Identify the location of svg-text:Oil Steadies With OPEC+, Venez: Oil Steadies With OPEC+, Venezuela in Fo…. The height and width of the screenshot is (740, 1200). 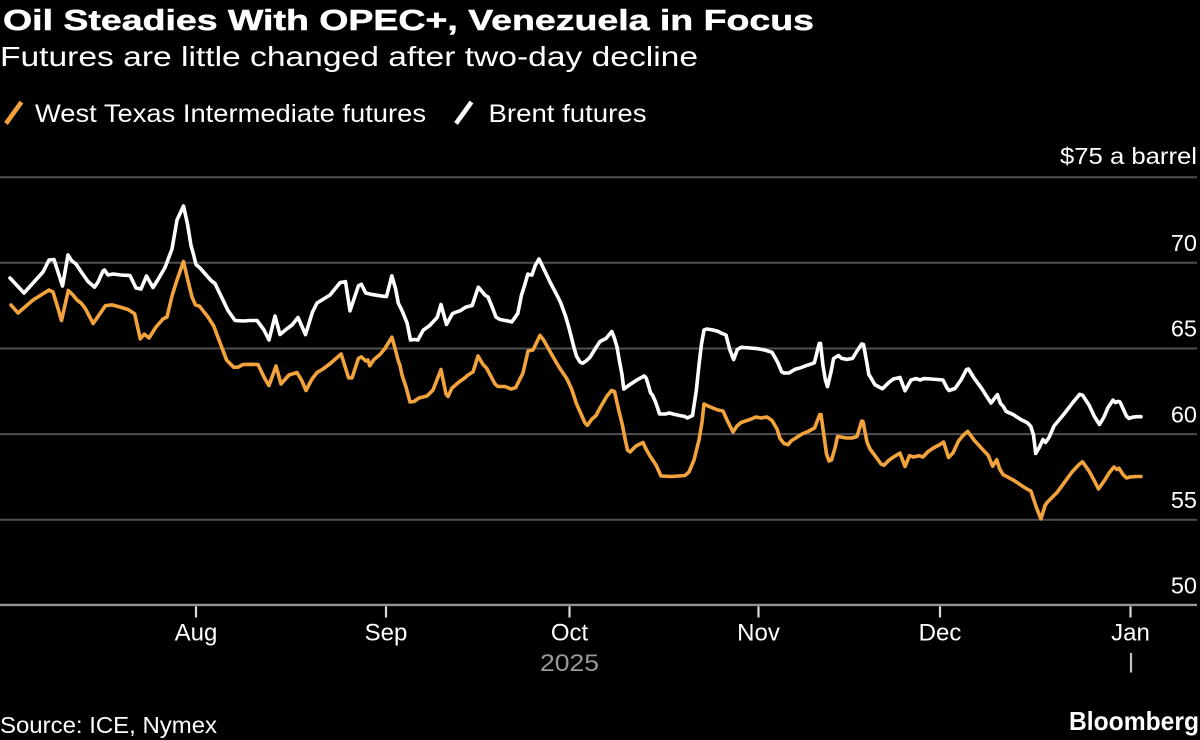
(408, 21).